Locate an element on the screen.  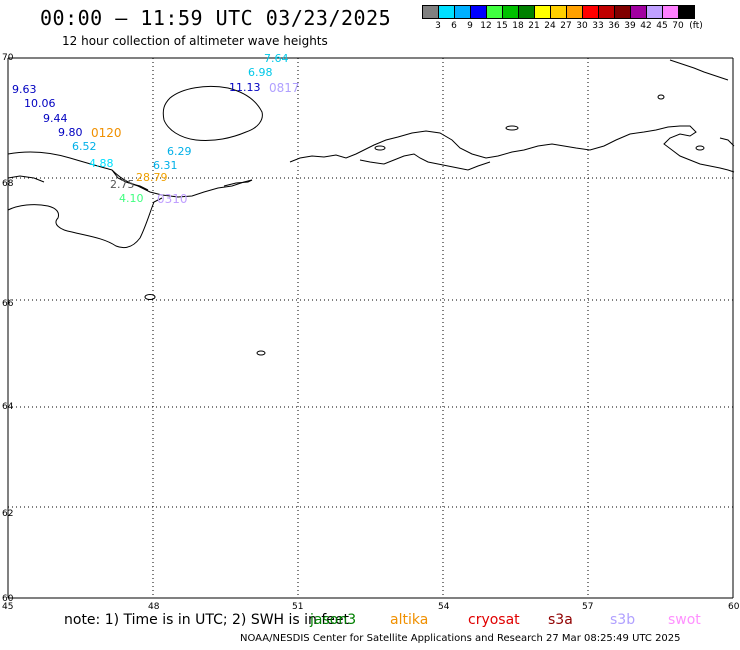
legend-label: 3 is located at coordinates (438, 26).